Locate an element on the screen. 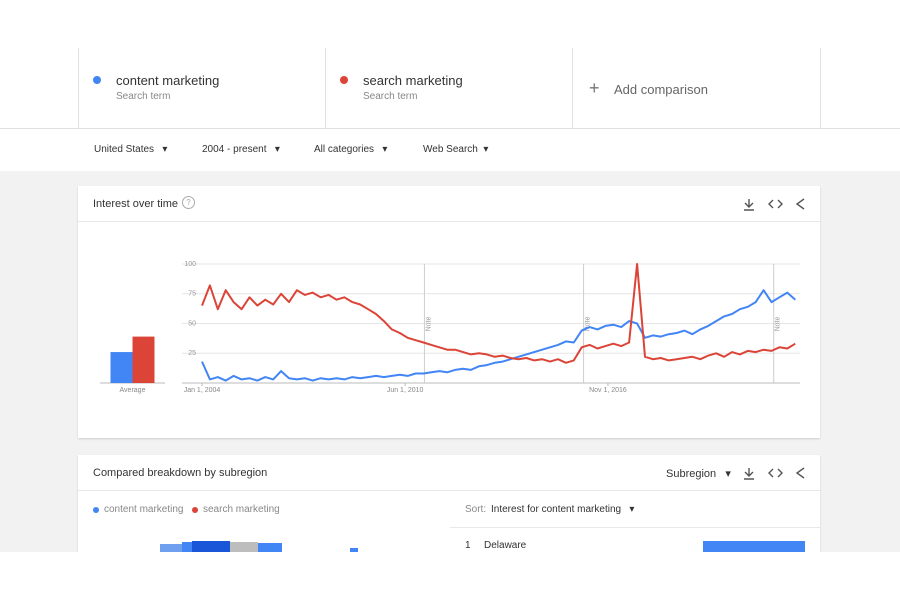 This screenshot has width=900, height=600. filter-label: United States is located at coordinates (124, 149).